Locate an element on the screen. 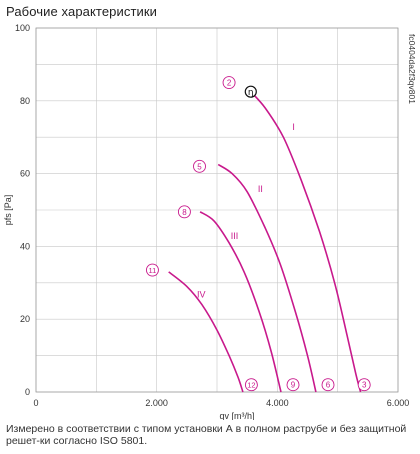  point-marker: 3 is located at coordinates (364, 385).